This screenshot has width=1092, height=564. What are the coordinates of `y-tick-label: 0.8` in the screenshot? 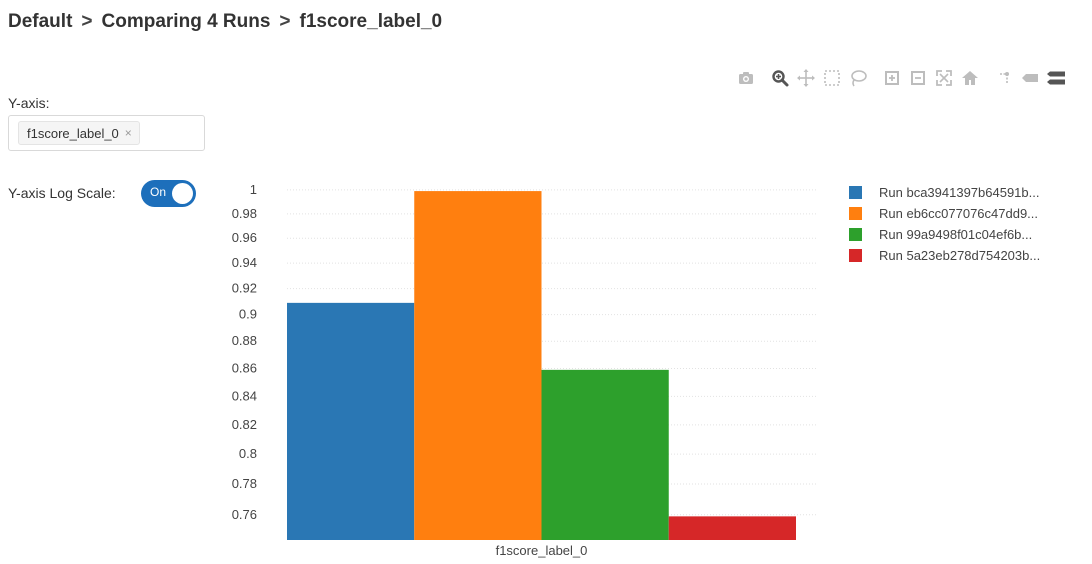 It's located at (248, 453).